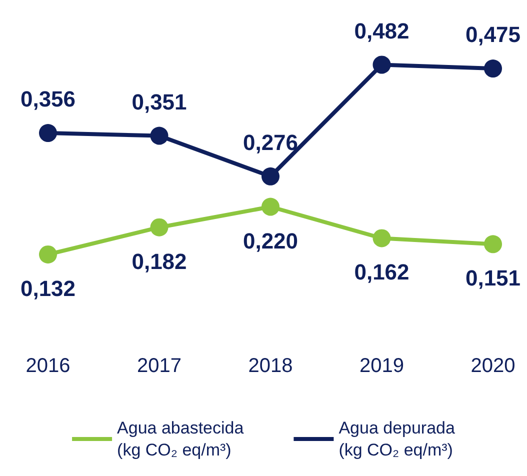 The image size is (527, 476). I want to click on data-label: 0,182, so click(159, 261).